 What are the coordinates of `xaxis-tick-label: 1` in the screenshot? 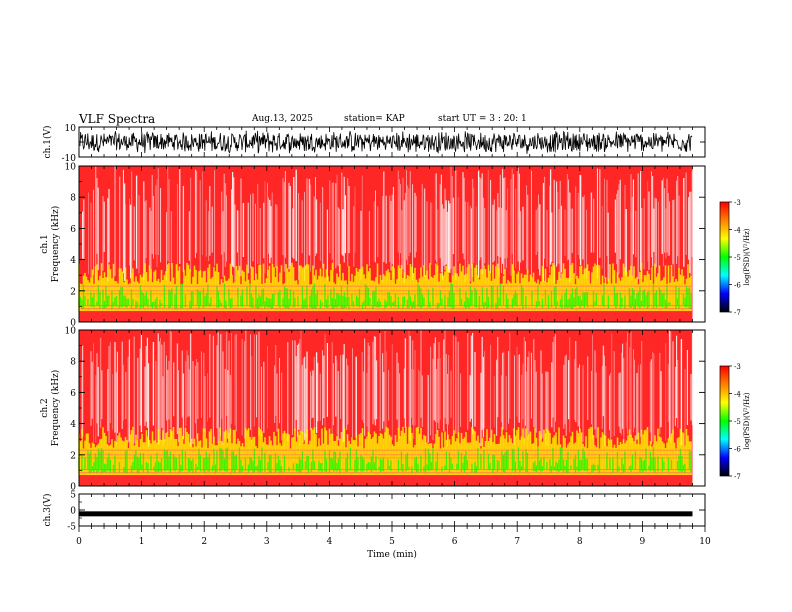 It's located at (142, 542).